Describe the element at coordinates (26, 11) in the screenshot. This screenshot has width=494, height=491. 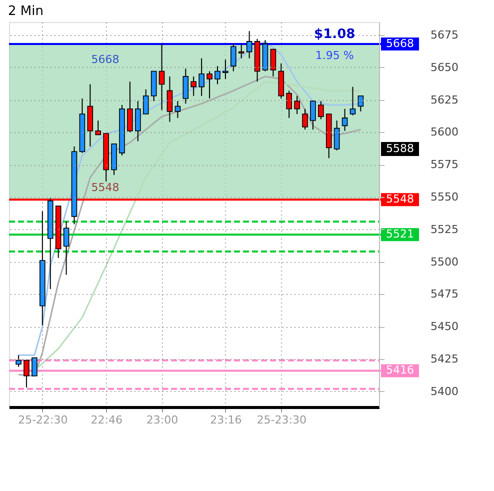
I see `chart-title: 2 Min` at that location.